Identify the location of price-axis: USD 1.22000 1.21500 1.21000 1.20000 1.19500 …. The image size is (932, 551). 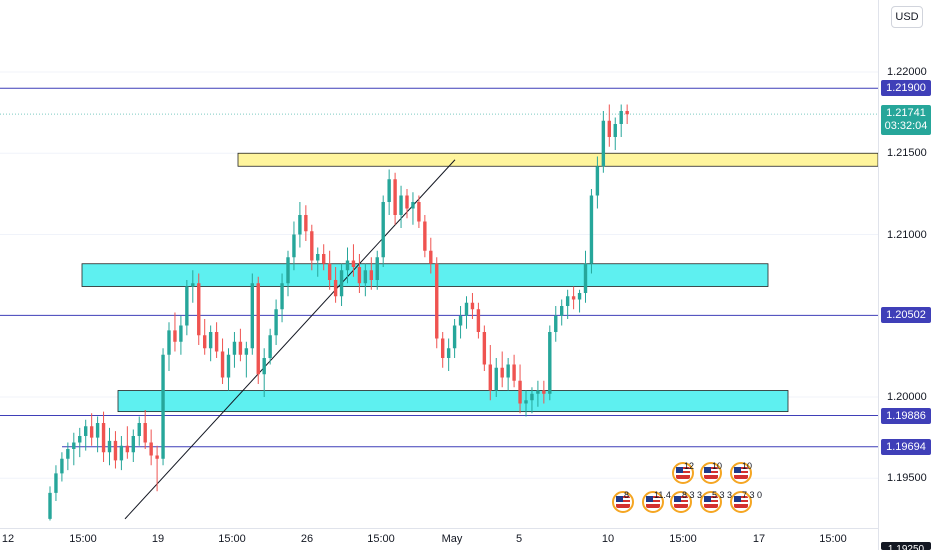
(905, 275).